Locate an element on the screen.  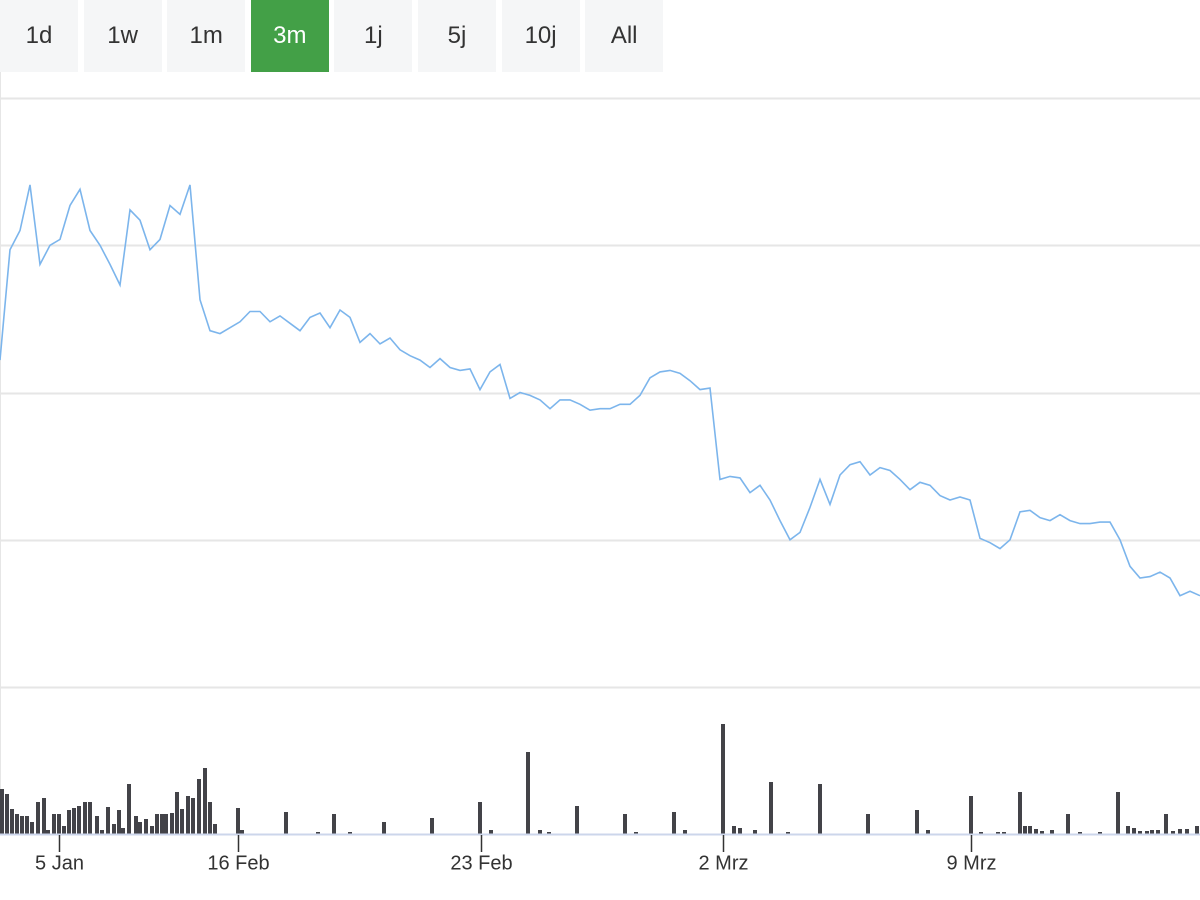
x-tick-label: 23 Feb is located at coordinates (481, 863).